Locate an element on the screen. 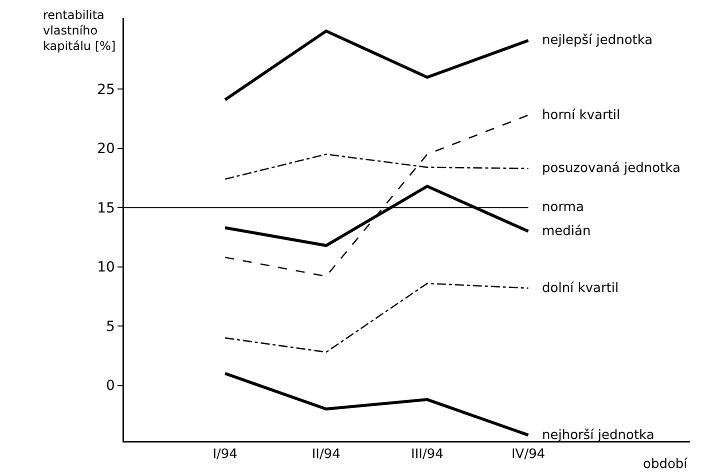 This screenshot has width=721, height=472. y-tick-label: 20 is located at coordinates (106, 149).